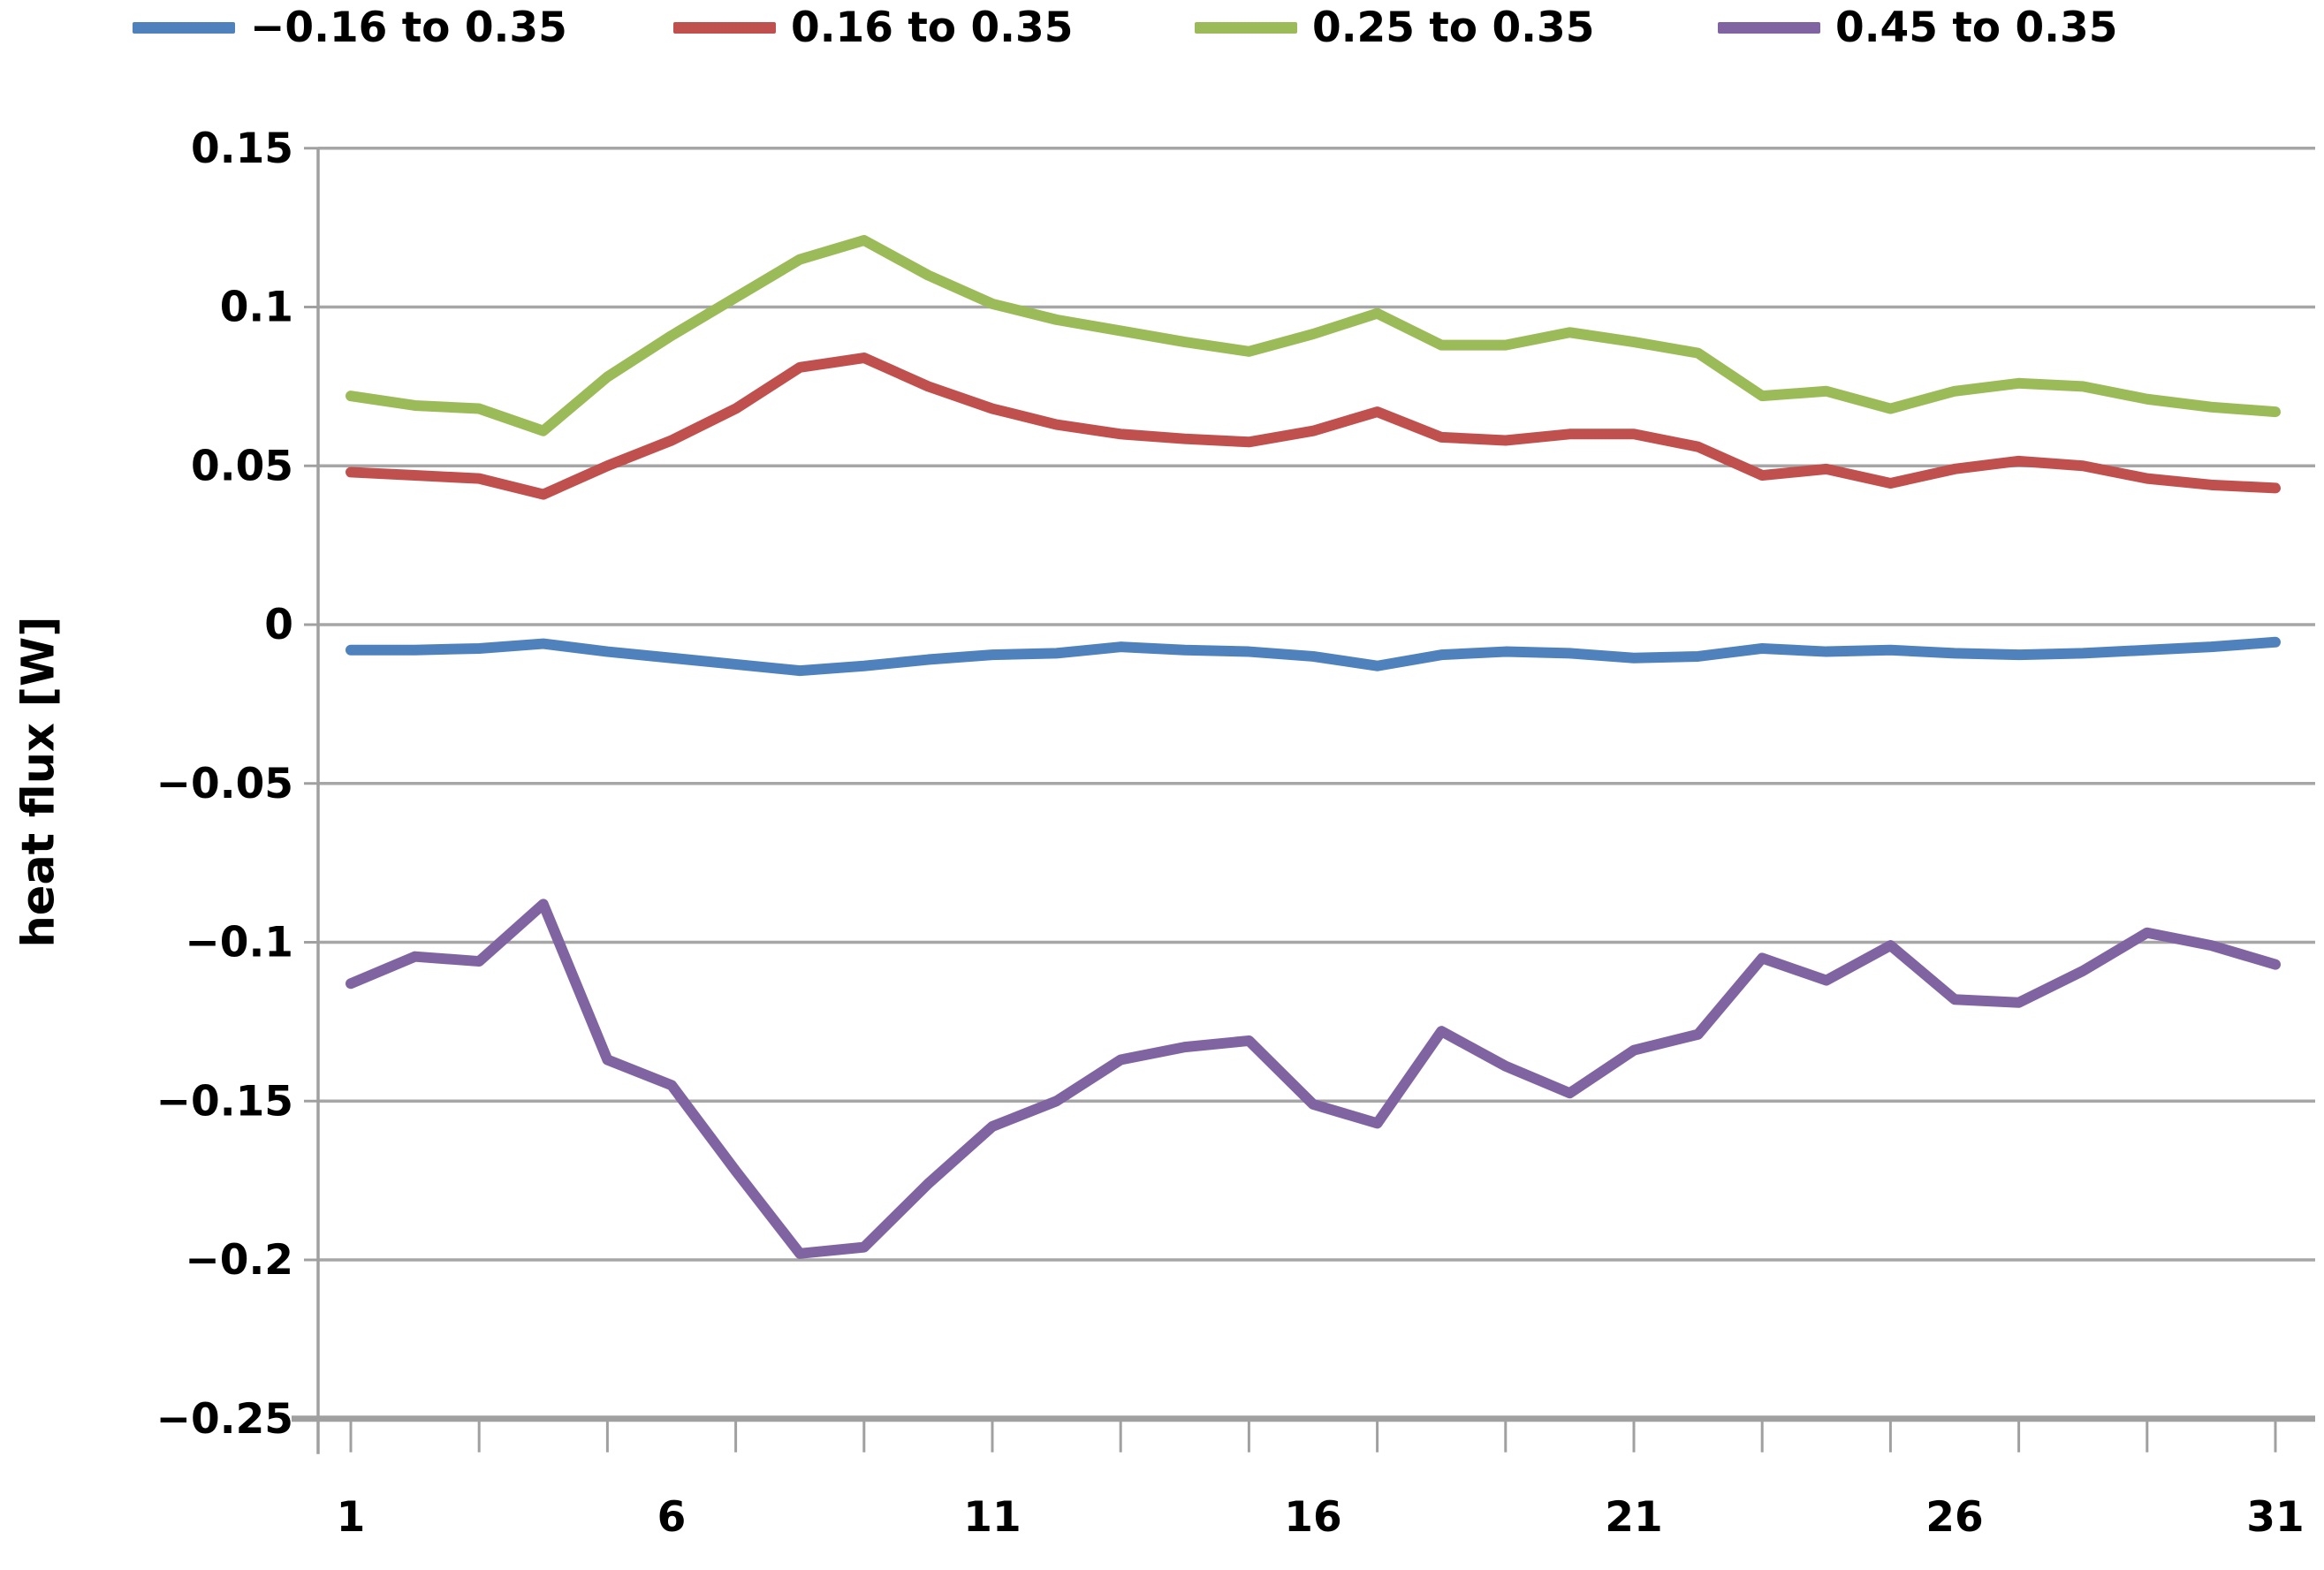 This screenshot has height=1570, width=2324. Describe the element at coordinates (933, 28) in the screenshot. I see `legend-label: 0.16 to 0.35` at that location.